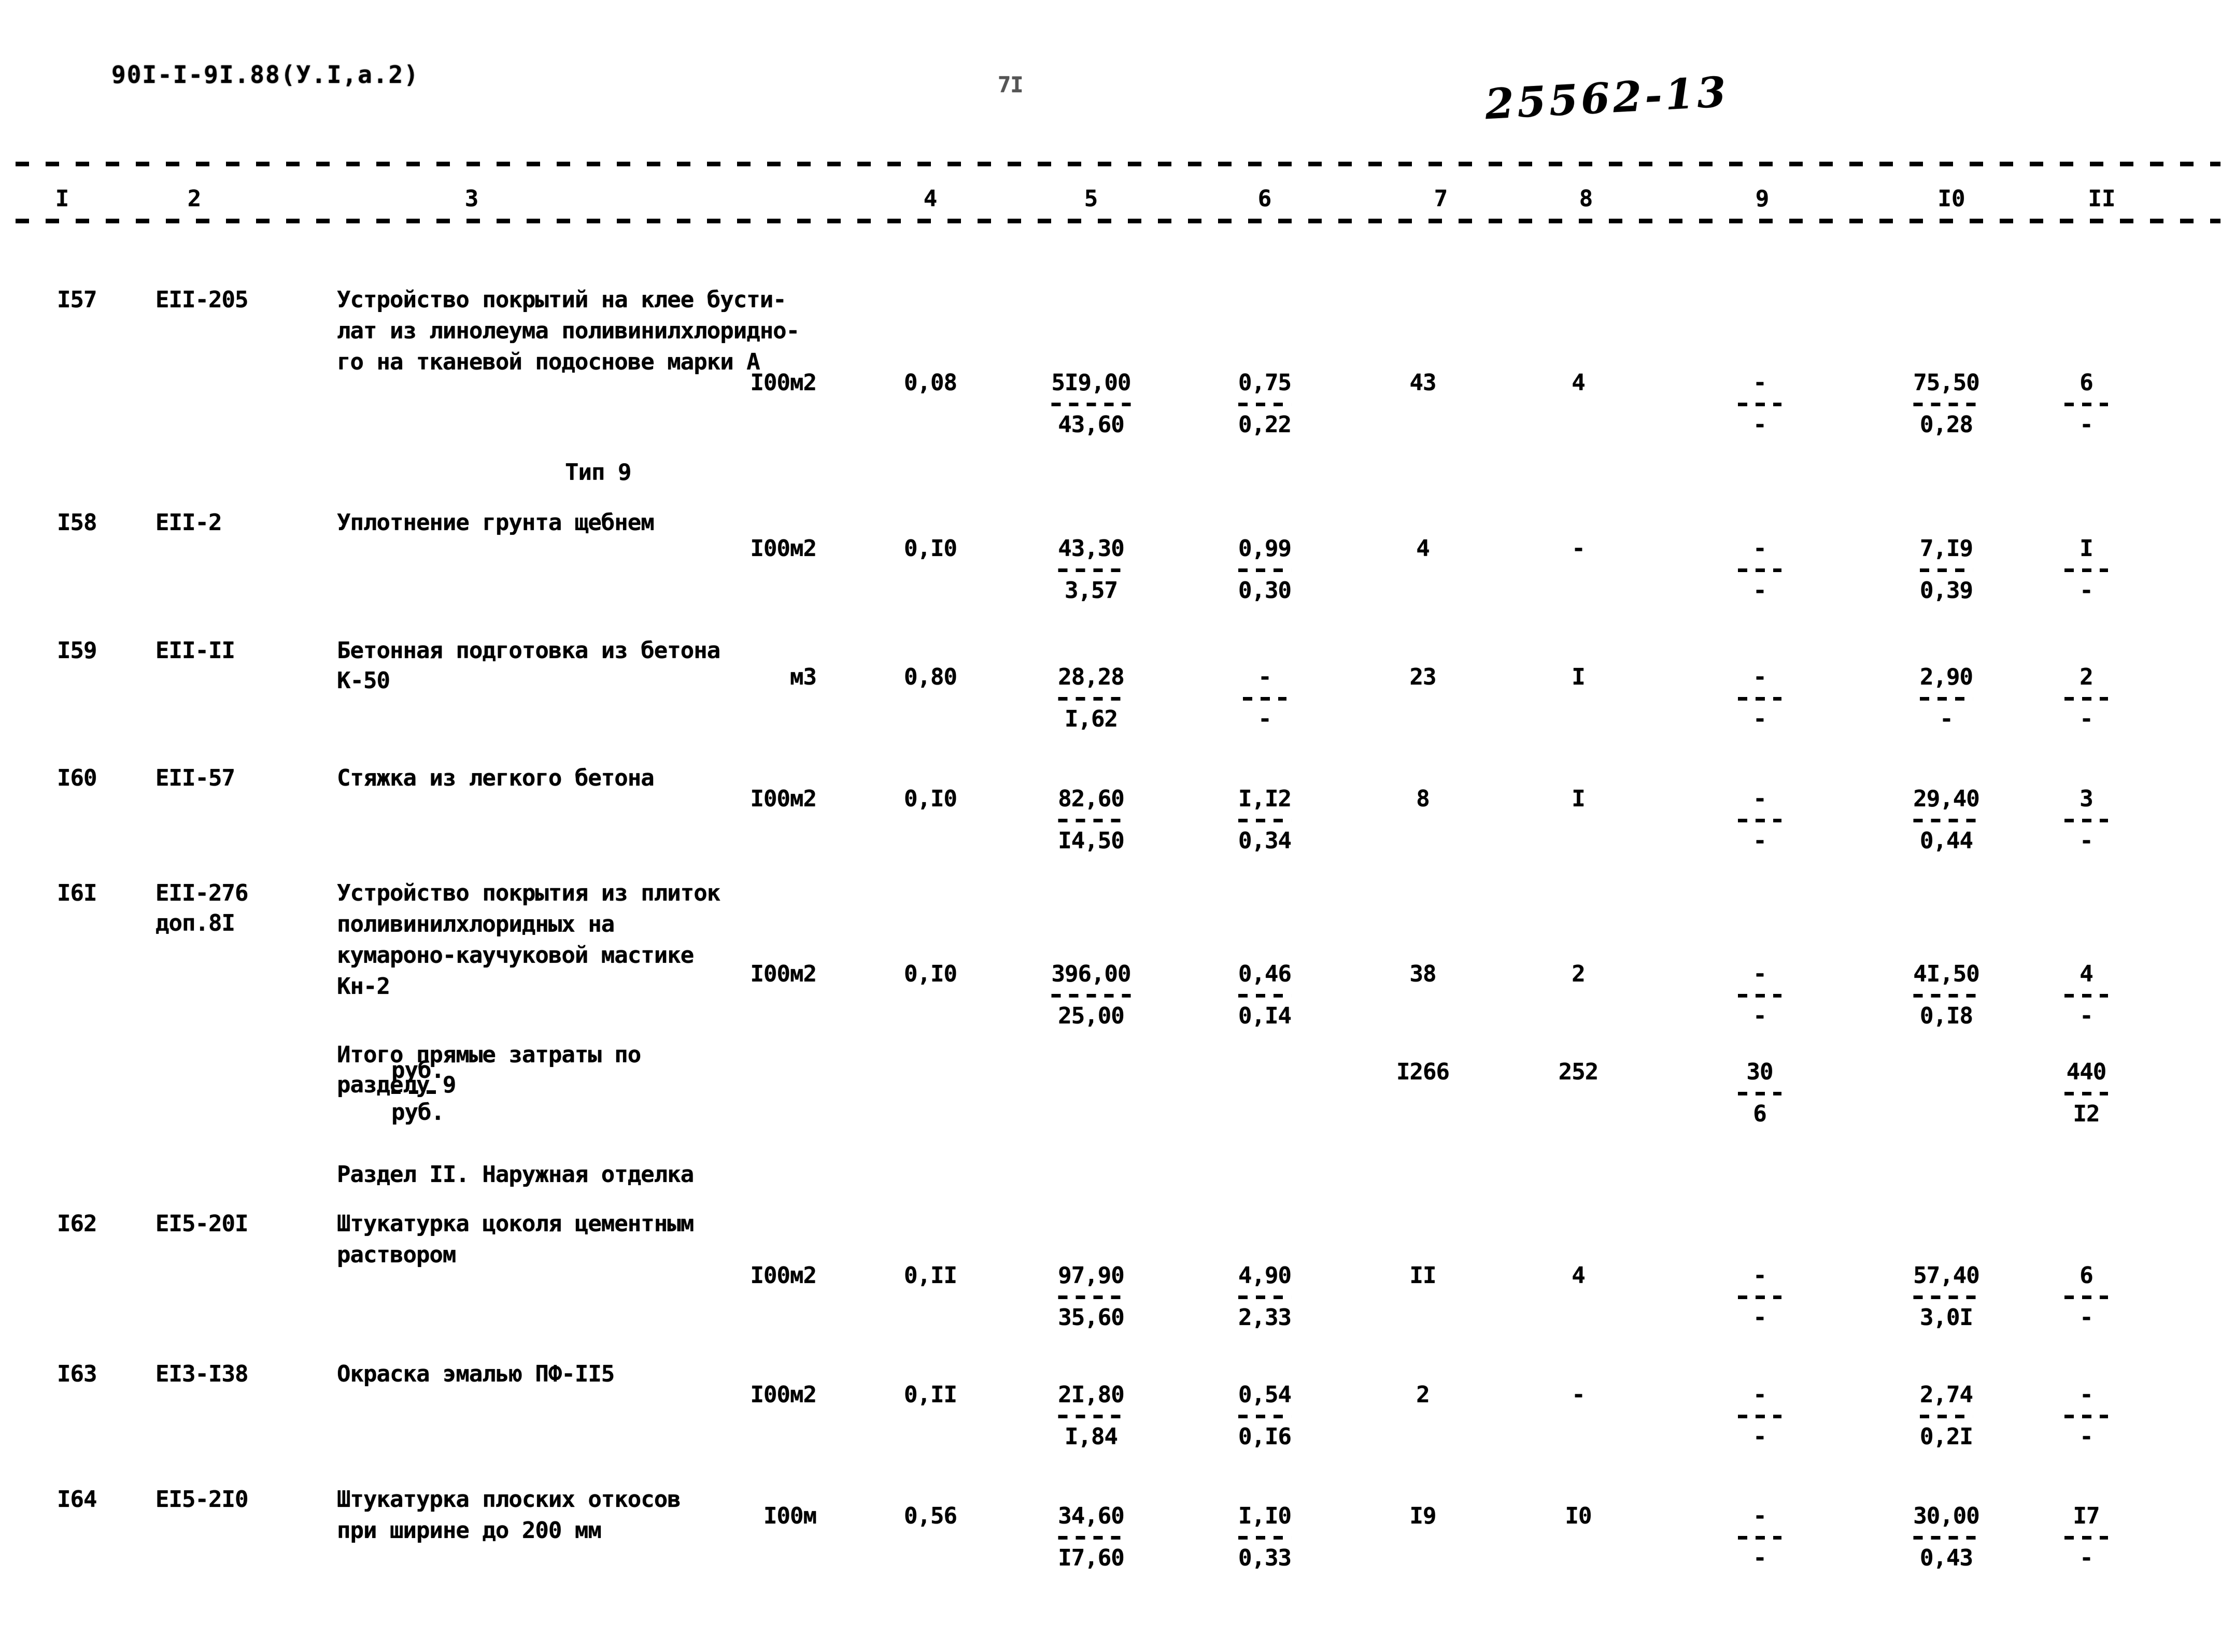 This screenshot has width=2235, height=1652. I want to click on row-I6I-col-11-frac-bottom: -, so click(2086, 1016).